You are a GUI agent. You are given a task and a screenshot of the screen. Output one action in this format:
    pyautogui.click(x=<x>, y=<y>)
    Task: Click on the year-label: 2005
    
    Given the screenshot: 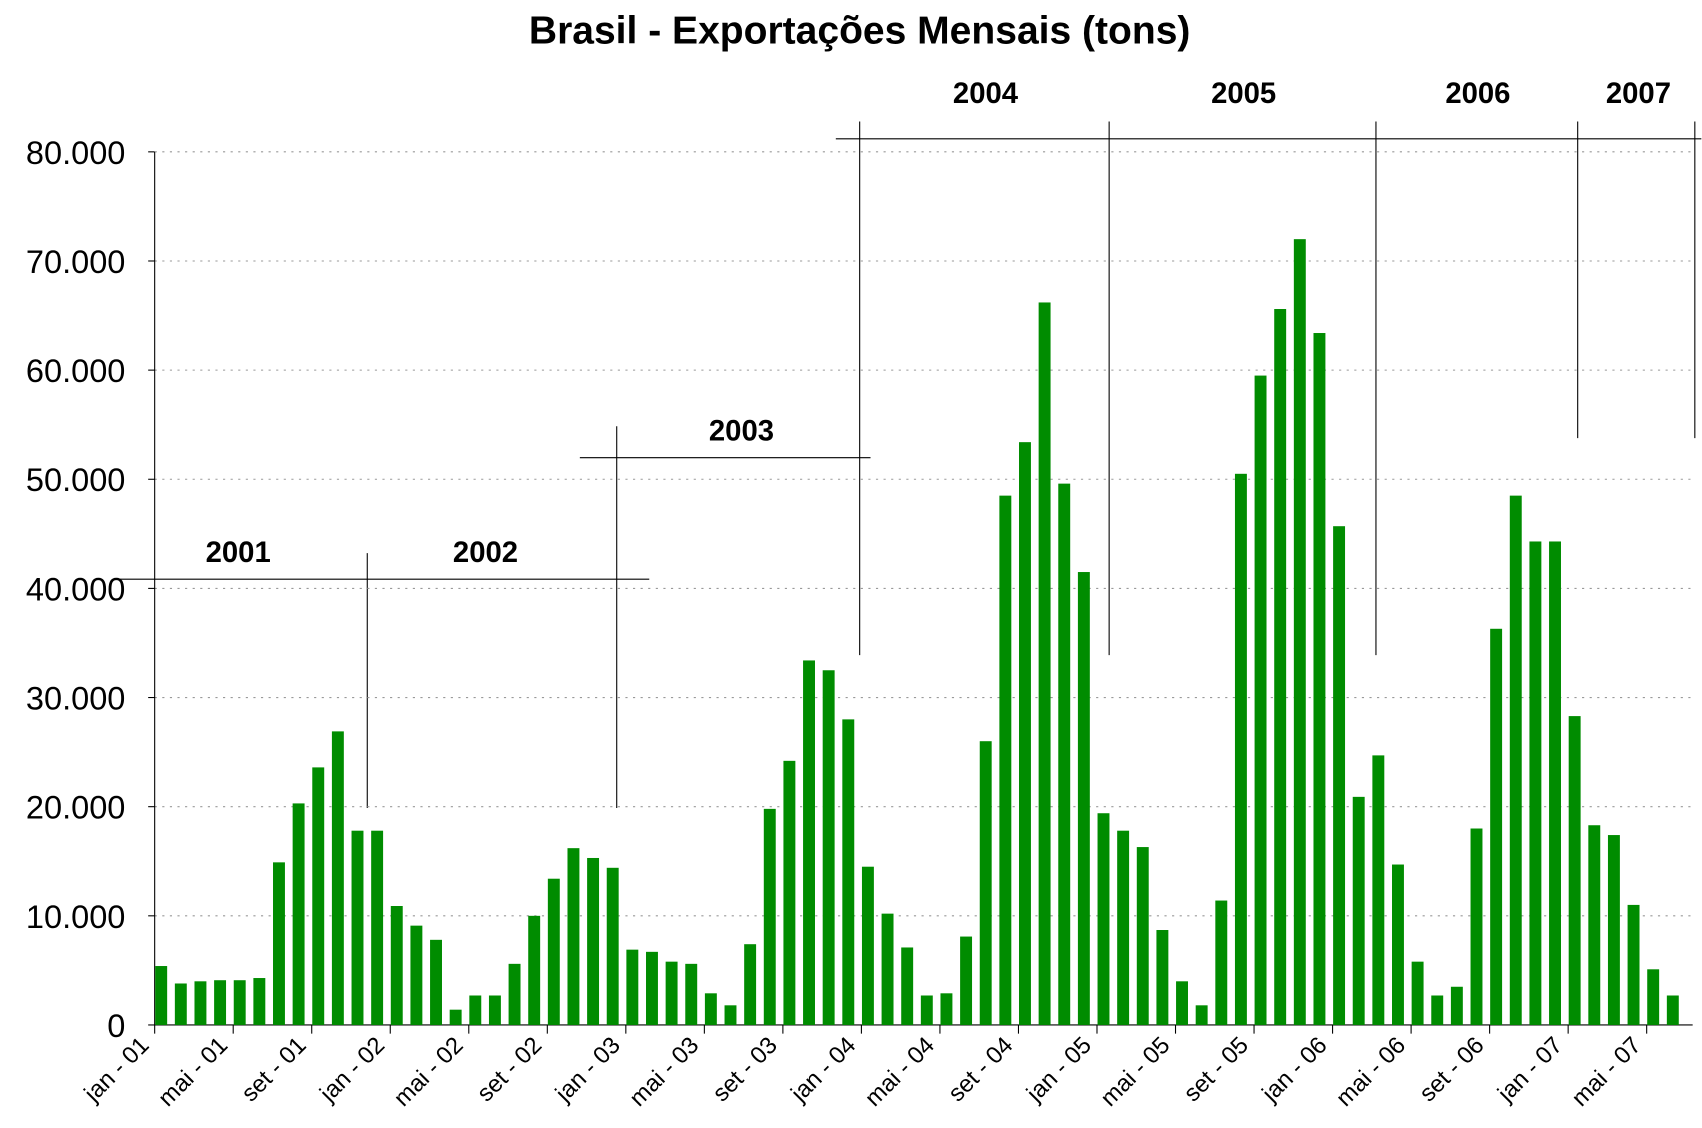 What is the action you would take?
    pyautogui.click(x=1243, y=93)
    